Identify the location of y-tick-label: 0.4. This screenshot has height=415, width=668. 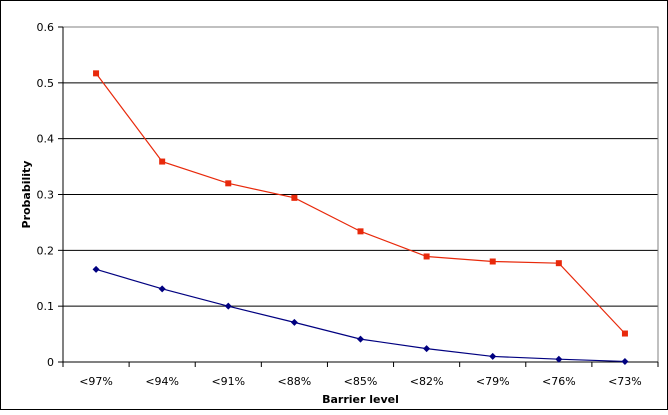
(46, 139).